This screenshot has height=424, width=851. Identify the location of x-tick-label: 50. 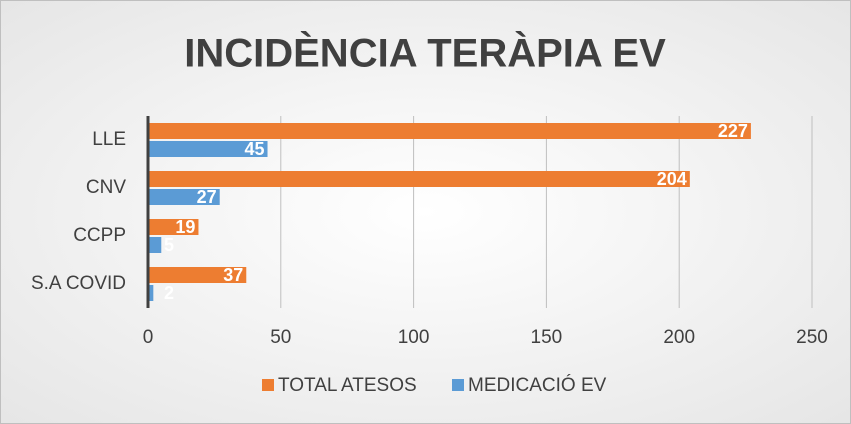
(280, 337).